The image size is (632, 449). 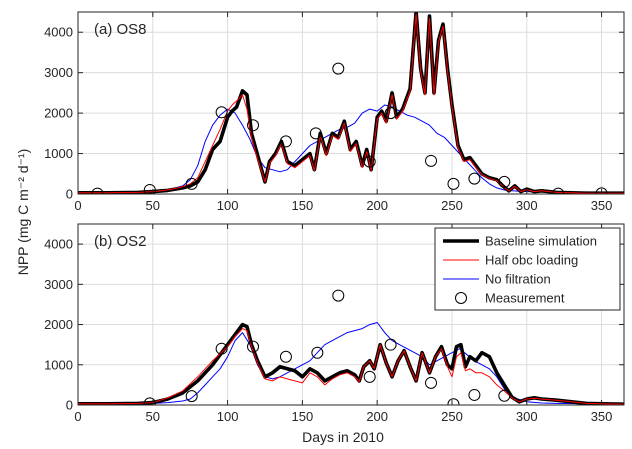 What do you see at coordinates (120, 241) in the screenshot?
I see `panel-title: (b) OS2` at bounding box center [120, 241].